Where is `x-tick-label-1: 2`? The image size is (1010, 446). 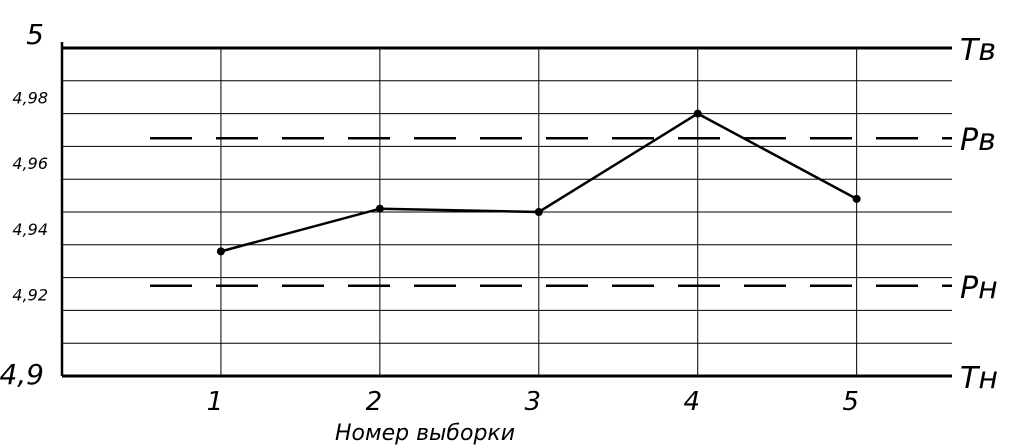
x-tick-label-1: 2 is located at coordinates (374, 402).